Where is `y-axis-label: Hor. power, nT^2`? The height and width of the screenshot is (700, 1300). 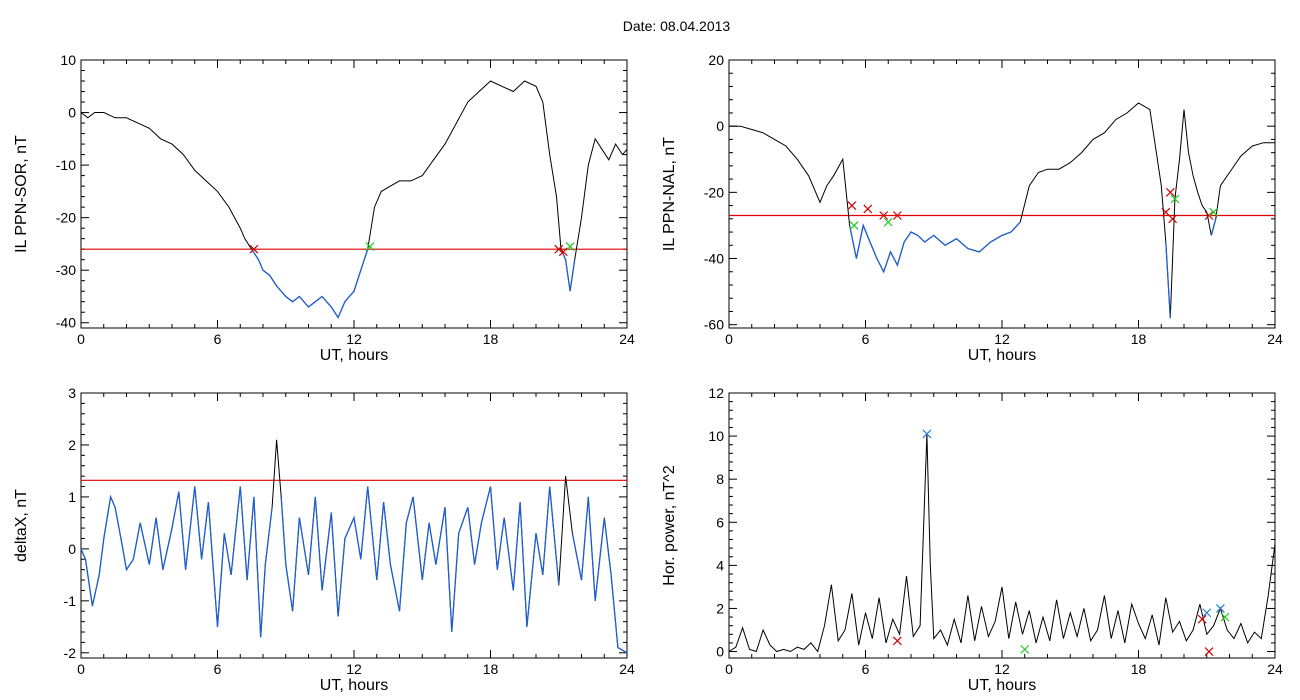 y-axis-label: Hor. power, nT^2 is located at coordinates (669, 525).